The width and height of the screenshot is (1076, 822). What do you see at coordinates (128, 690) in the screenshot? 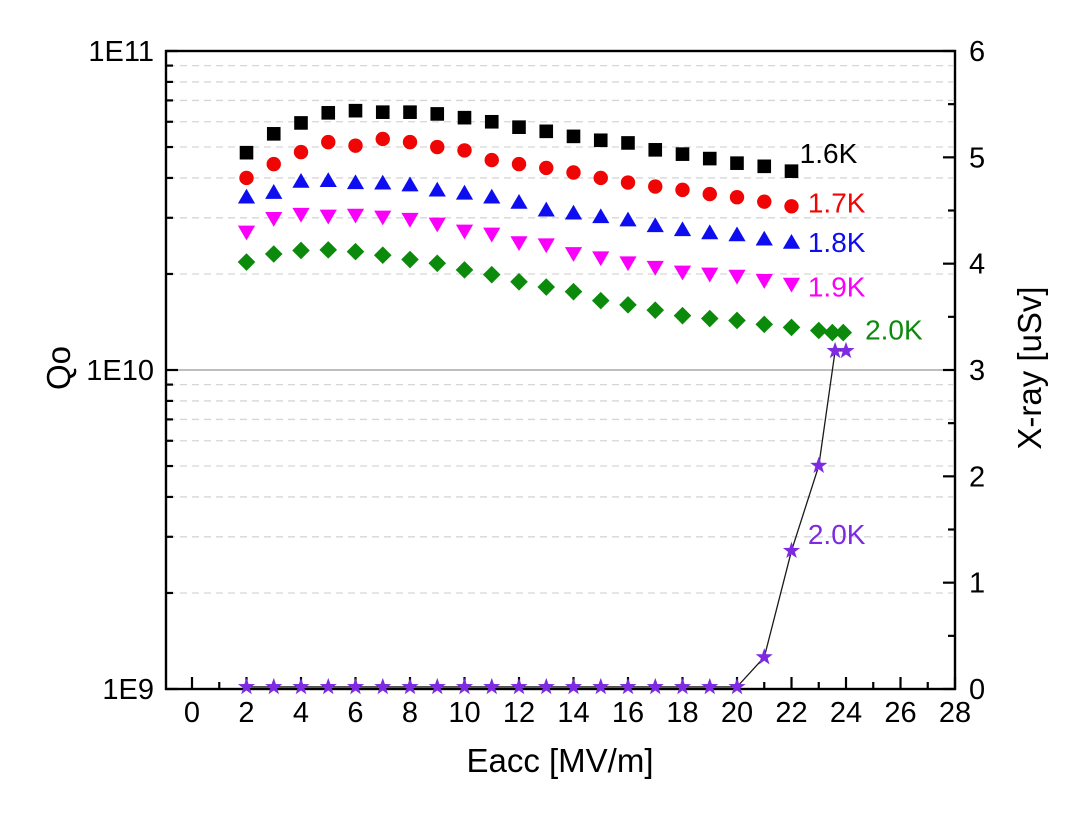
I see `y-axis-tick-label: 1E9` at bounding box center [128, 690].